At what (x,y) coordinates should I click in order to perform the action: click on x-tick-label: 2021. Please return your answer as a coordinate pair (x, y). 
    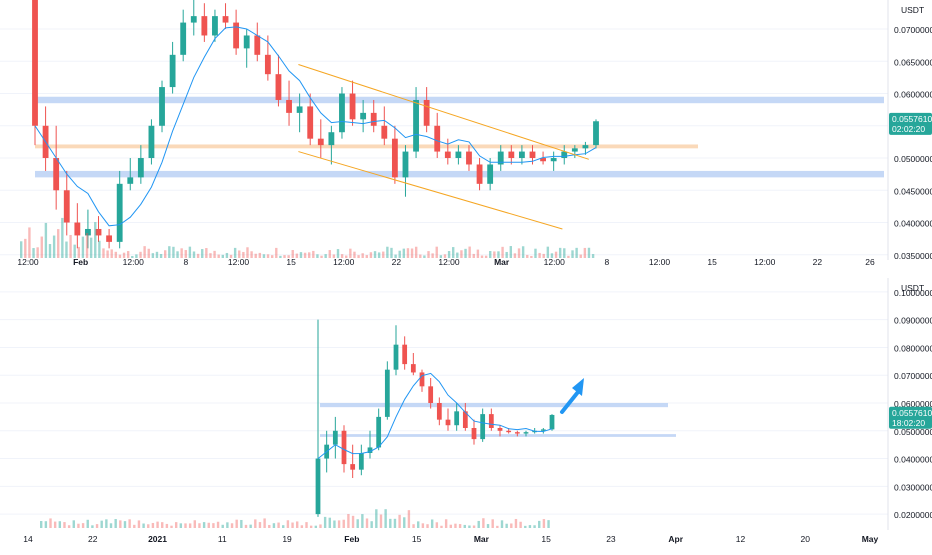
    Looking at the image, I should click on (157, 539).